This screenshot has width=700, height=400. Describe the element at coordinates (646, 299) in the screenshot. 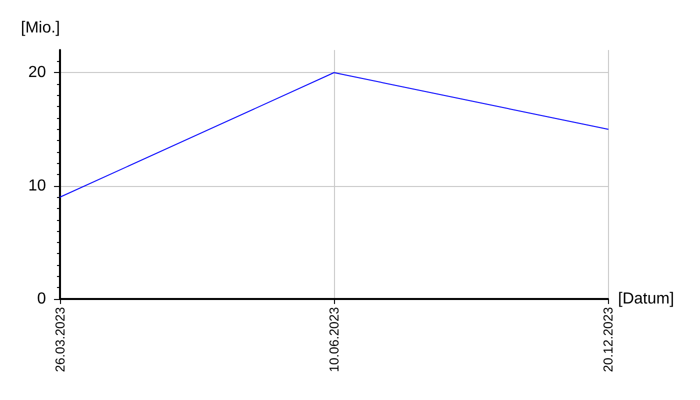

I see `x-axis-title: [Datum]` at that location.